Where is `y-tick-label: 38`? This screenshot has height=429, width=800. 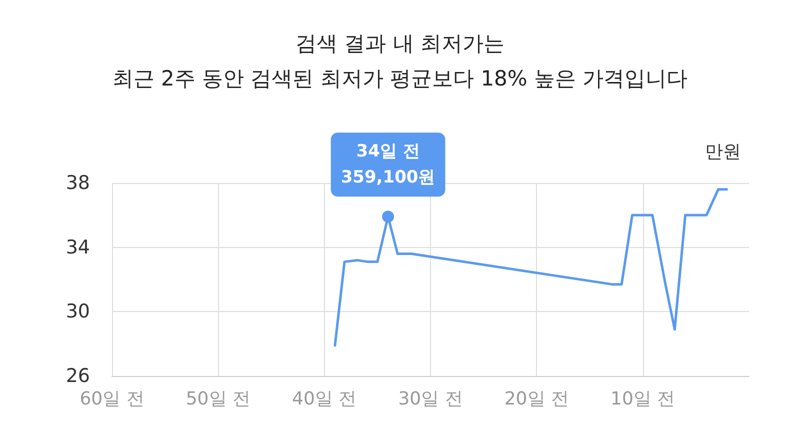 y-tick-label: 38 is located at coordinates (78, 183).